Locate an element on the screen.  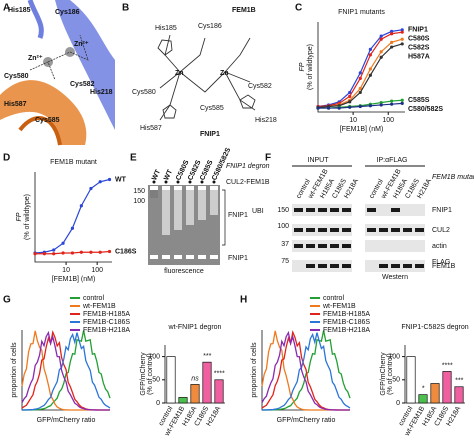
chart-title: FEM1B mutant is located at coordinates (73, 162).